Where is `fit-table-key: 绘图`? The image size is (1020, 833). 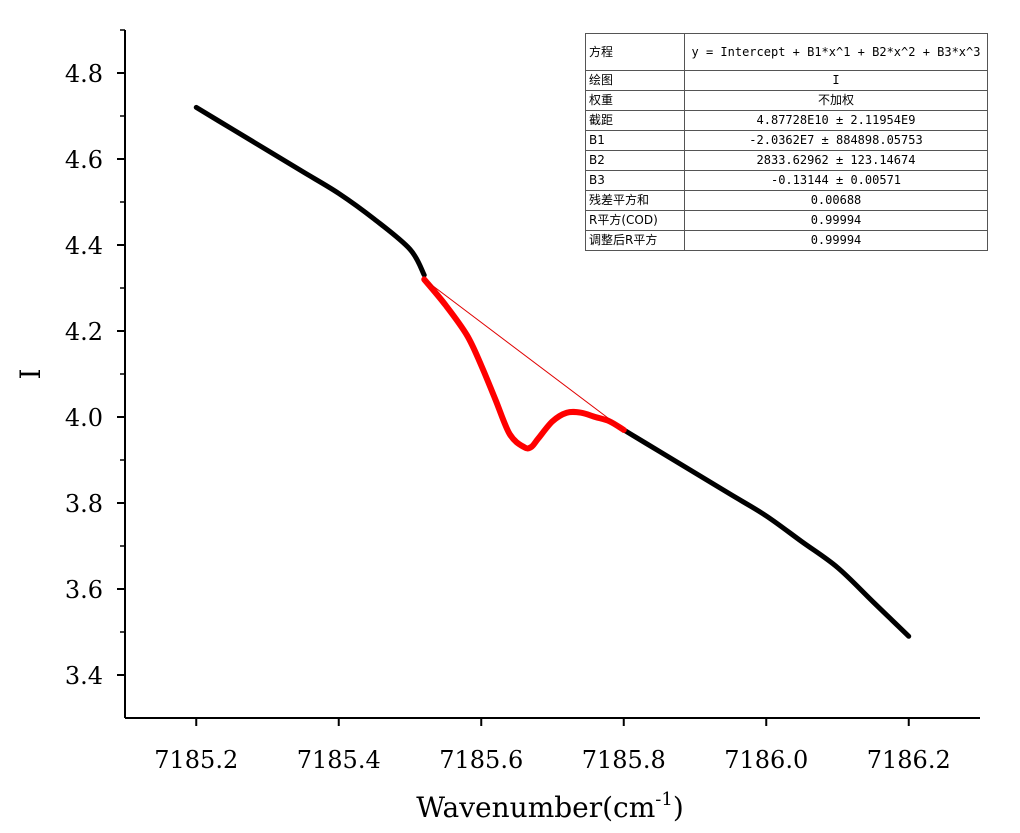
fit-table-key: 绘图 is located at coordinates (635, 80).